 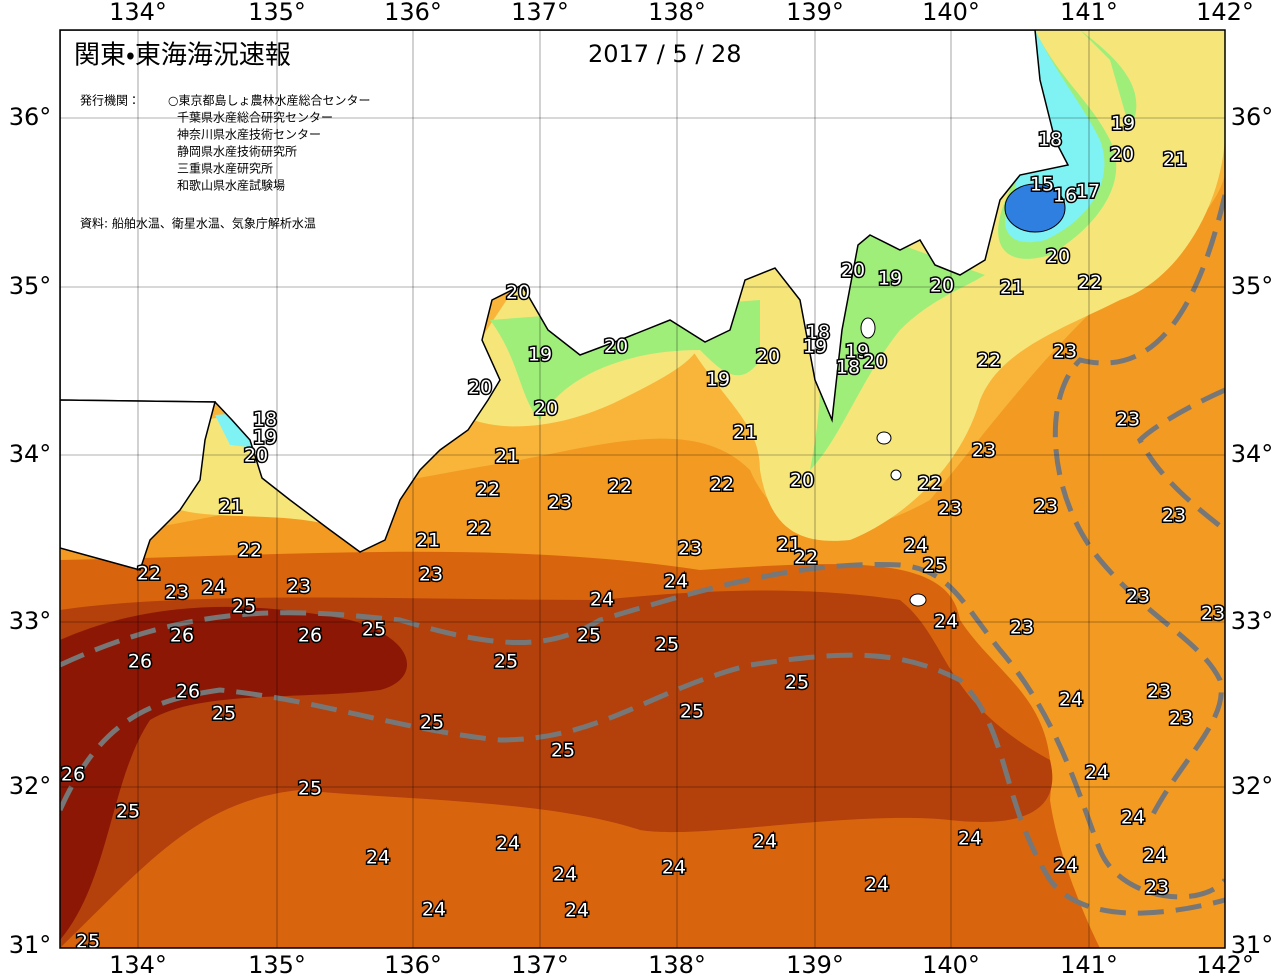 What do you see at coordinates (182, 56) in the screenshot?
I see `title: 関東・東海海況速報` at bounding box center [182, 56].